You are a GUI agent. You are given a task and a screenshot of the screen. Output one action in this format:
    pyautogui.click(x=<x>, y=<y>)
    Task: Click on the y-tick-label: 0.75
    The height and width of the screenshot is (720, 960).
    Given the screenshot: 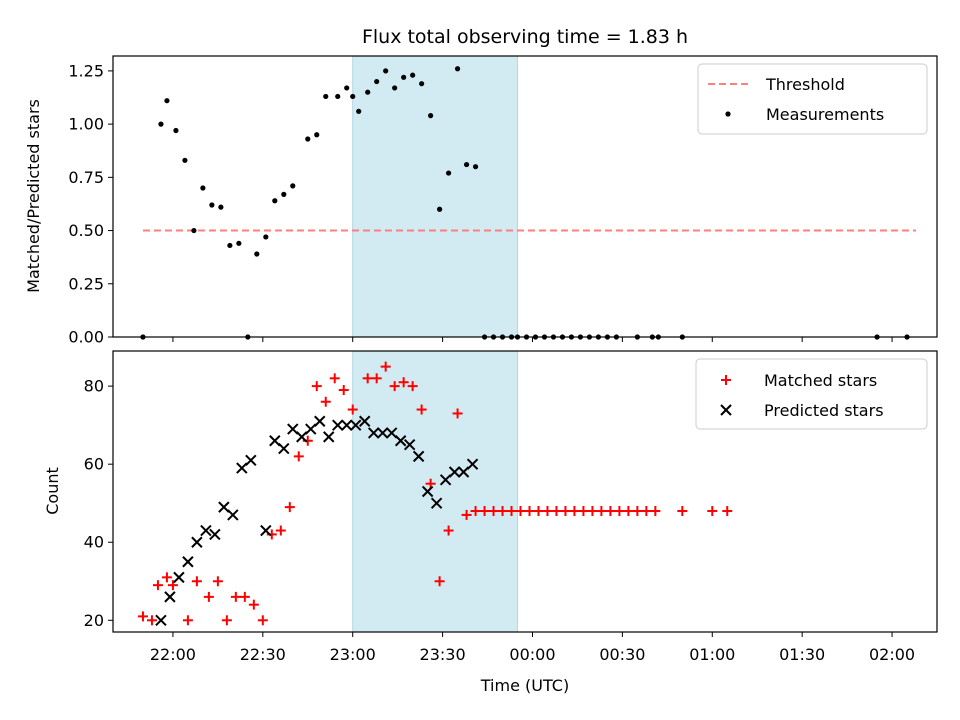 What is the action you would take?
    pyautogui.click(x=86, y=177)
    